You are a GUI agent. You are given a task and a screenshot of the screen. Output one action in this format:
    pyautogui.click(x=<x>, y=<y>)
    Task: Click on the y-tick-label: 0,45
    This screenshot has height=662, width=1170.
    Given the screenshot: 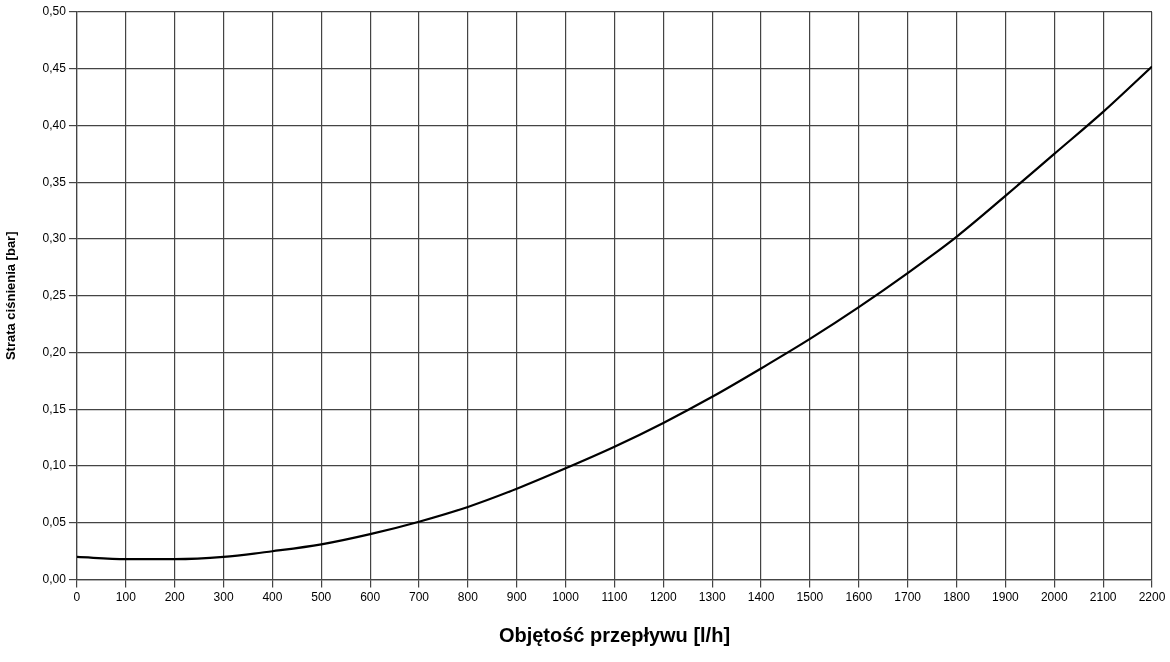 What is the action you would take?
    pyautogui.click(x=54, y=68)
    